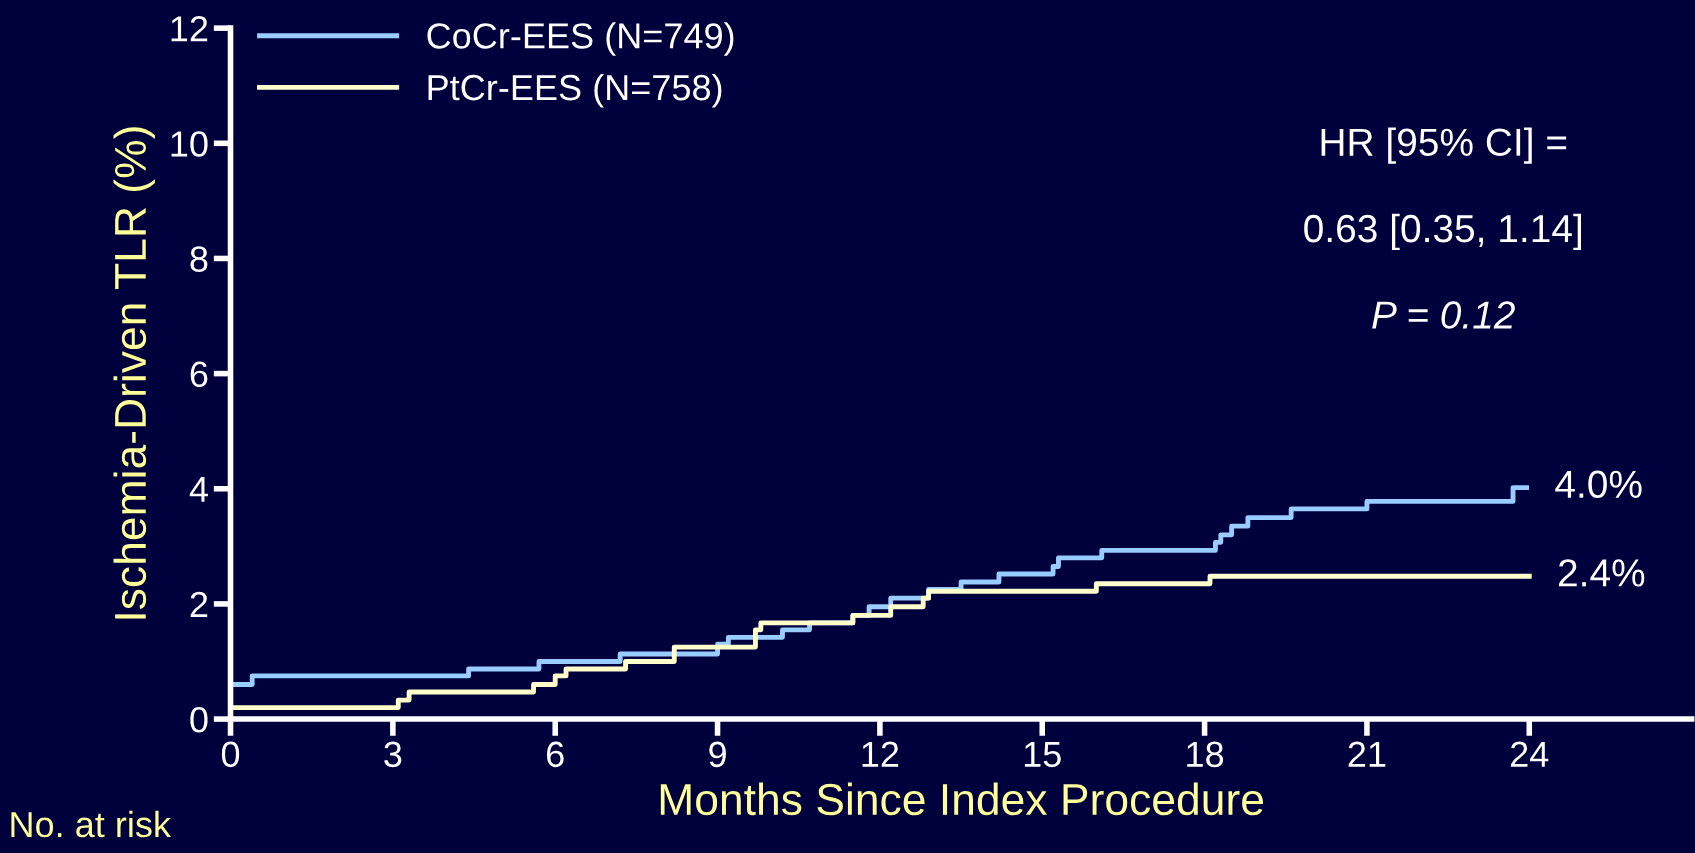 This screenshot has height=853, width=1695. I want to click on legend-label: PtCr-EES (N=758), so click(575, 90).